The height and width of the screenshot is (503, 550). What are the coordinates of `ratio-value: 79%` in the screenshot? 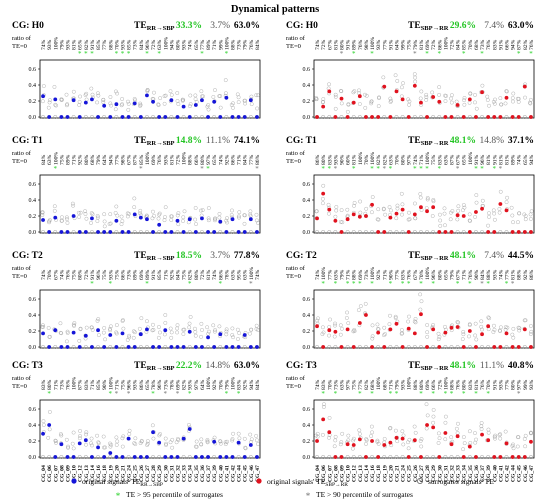 It's located at (99, 159).